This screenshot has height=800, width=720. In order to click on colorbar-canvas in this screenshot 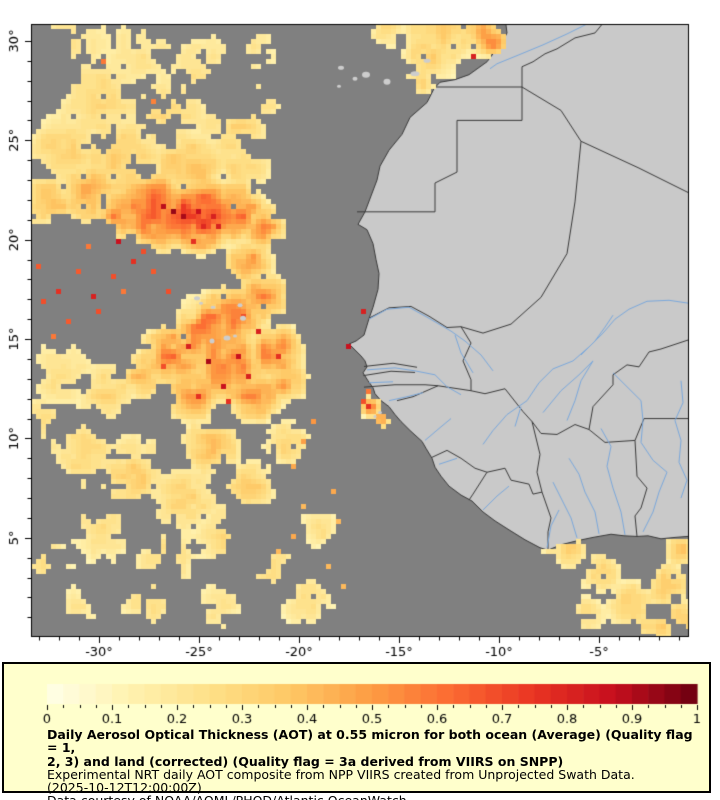, I will do `click(356, 695)`.